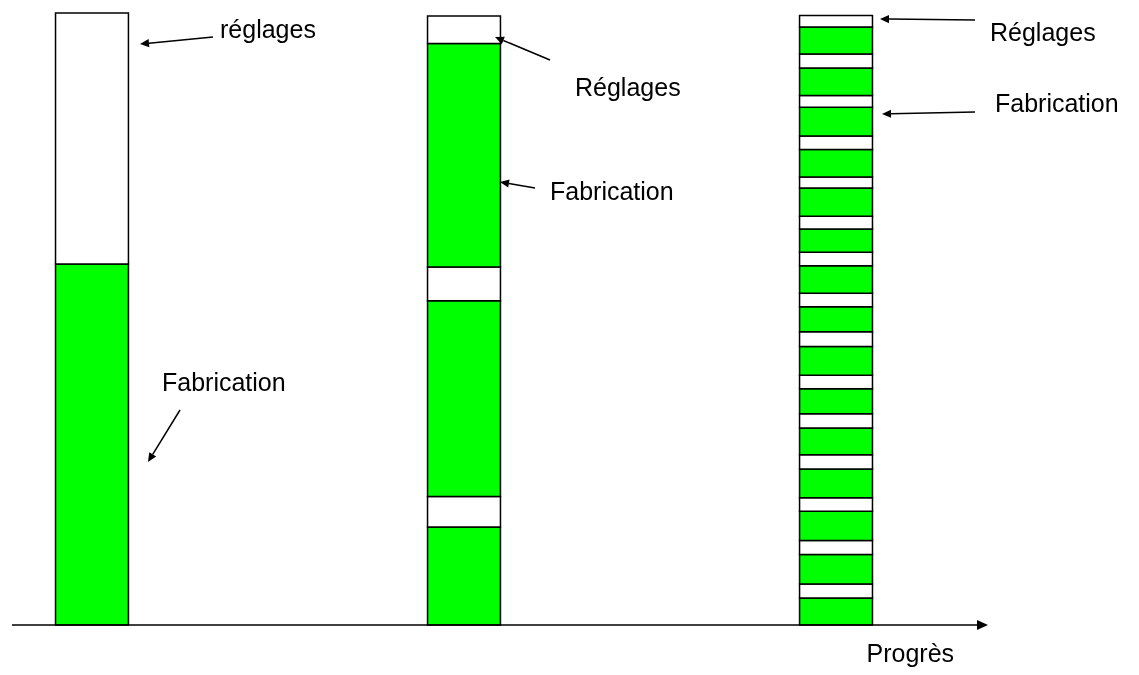 The height and width of the screenshot is (675, 1139). Describe the element at coordinates (628, 87) in the screenshot. I see `annotation: Réglages` at that location.